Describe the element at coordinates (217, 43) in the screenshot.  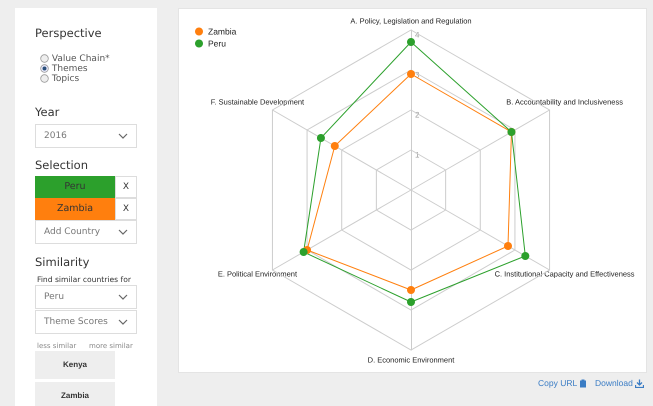
I see `legend-label: Peru` at that location.